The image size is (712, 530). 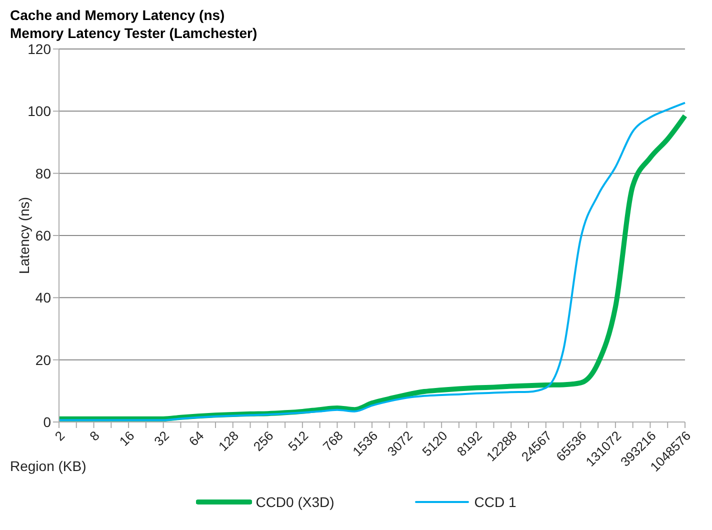 What do you see at coordinates (43, 360) in the screenshot?
I see `y-tick-label: 20` at bounding box center [43, 360].